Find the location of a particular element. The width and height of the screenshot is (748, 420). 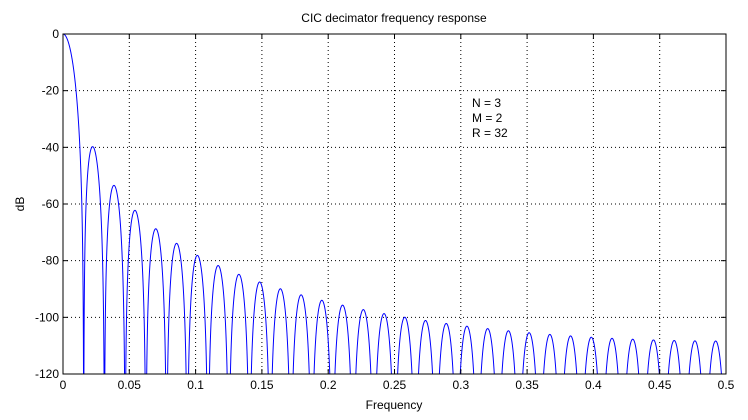

annotation-n: N = 3 is located at coordinates (486, 103).